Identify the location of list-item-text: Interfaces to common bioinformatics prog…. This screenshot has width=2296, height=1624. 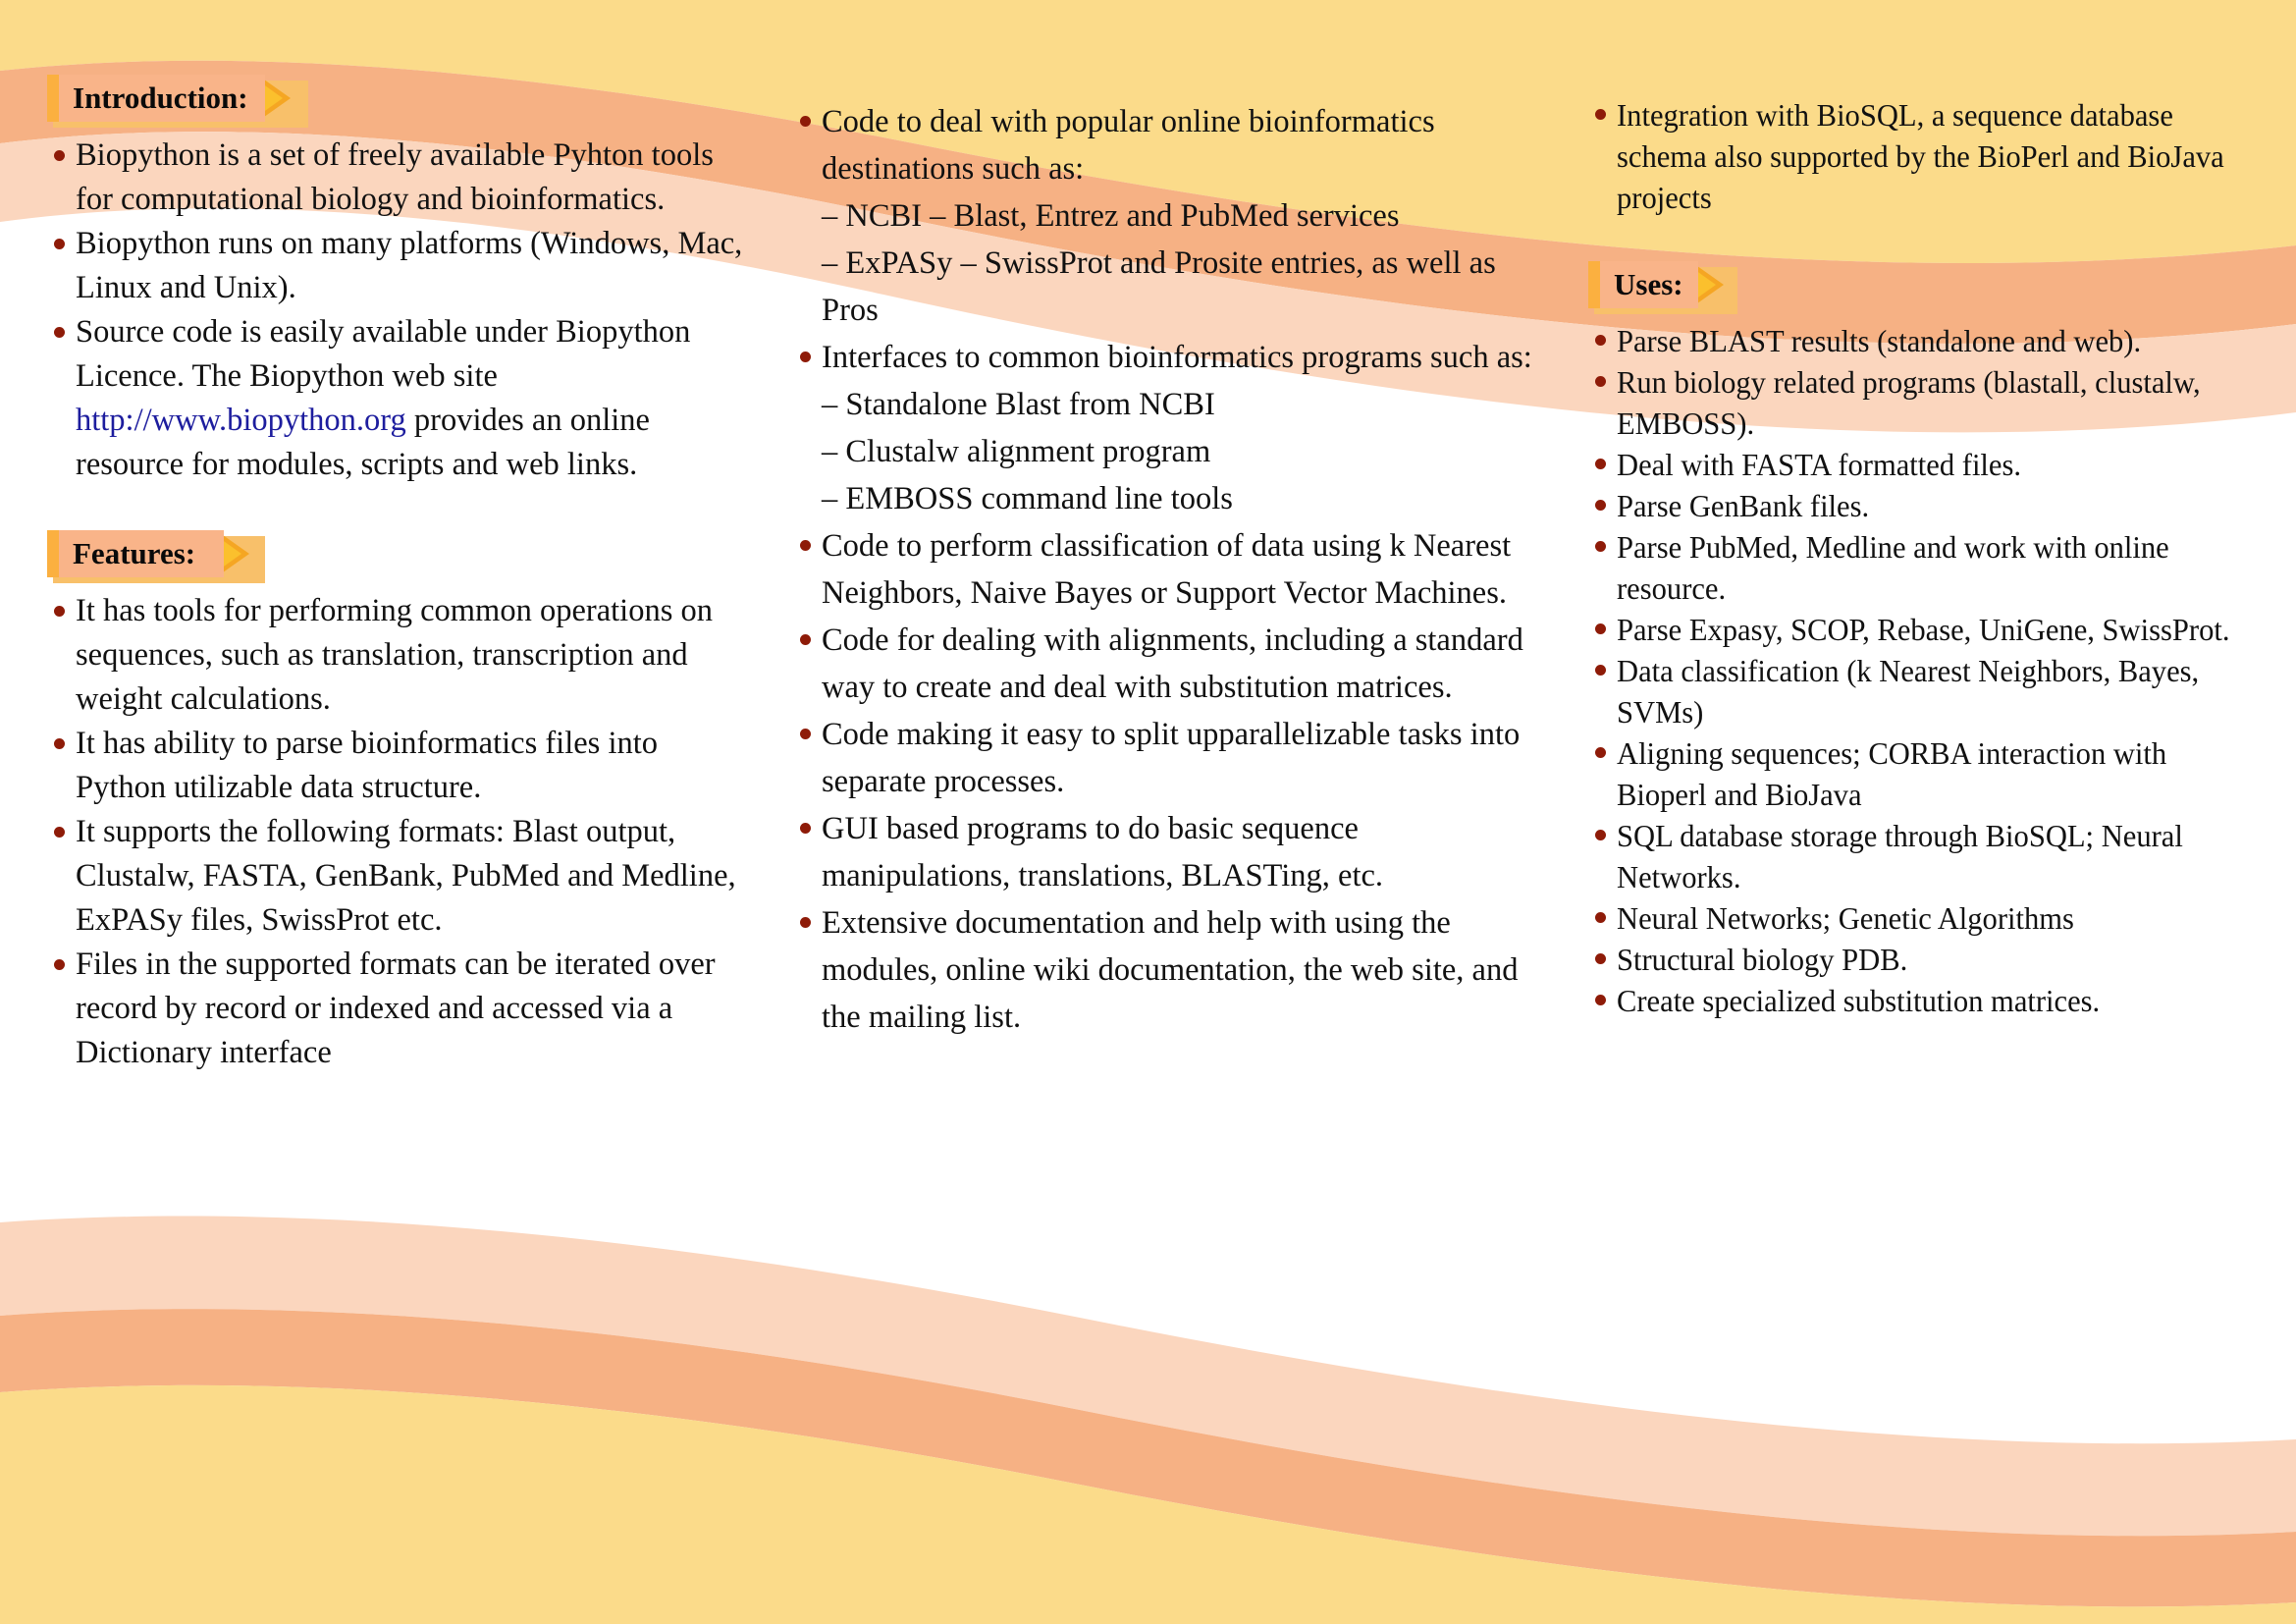
(1177, 357).